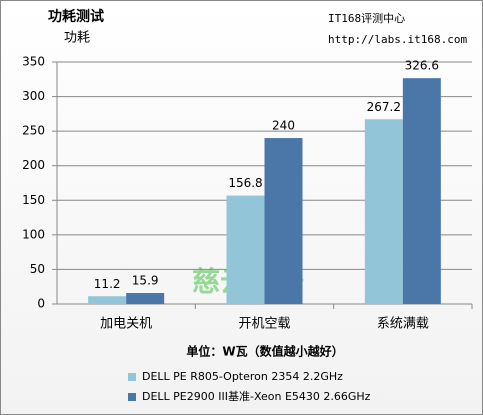 This screenshot has height=415, width=483. What do you see at coordinates (33, 131) in the screenshot?
I see `y-tick-label: 250` at bounding box center [33, 131].